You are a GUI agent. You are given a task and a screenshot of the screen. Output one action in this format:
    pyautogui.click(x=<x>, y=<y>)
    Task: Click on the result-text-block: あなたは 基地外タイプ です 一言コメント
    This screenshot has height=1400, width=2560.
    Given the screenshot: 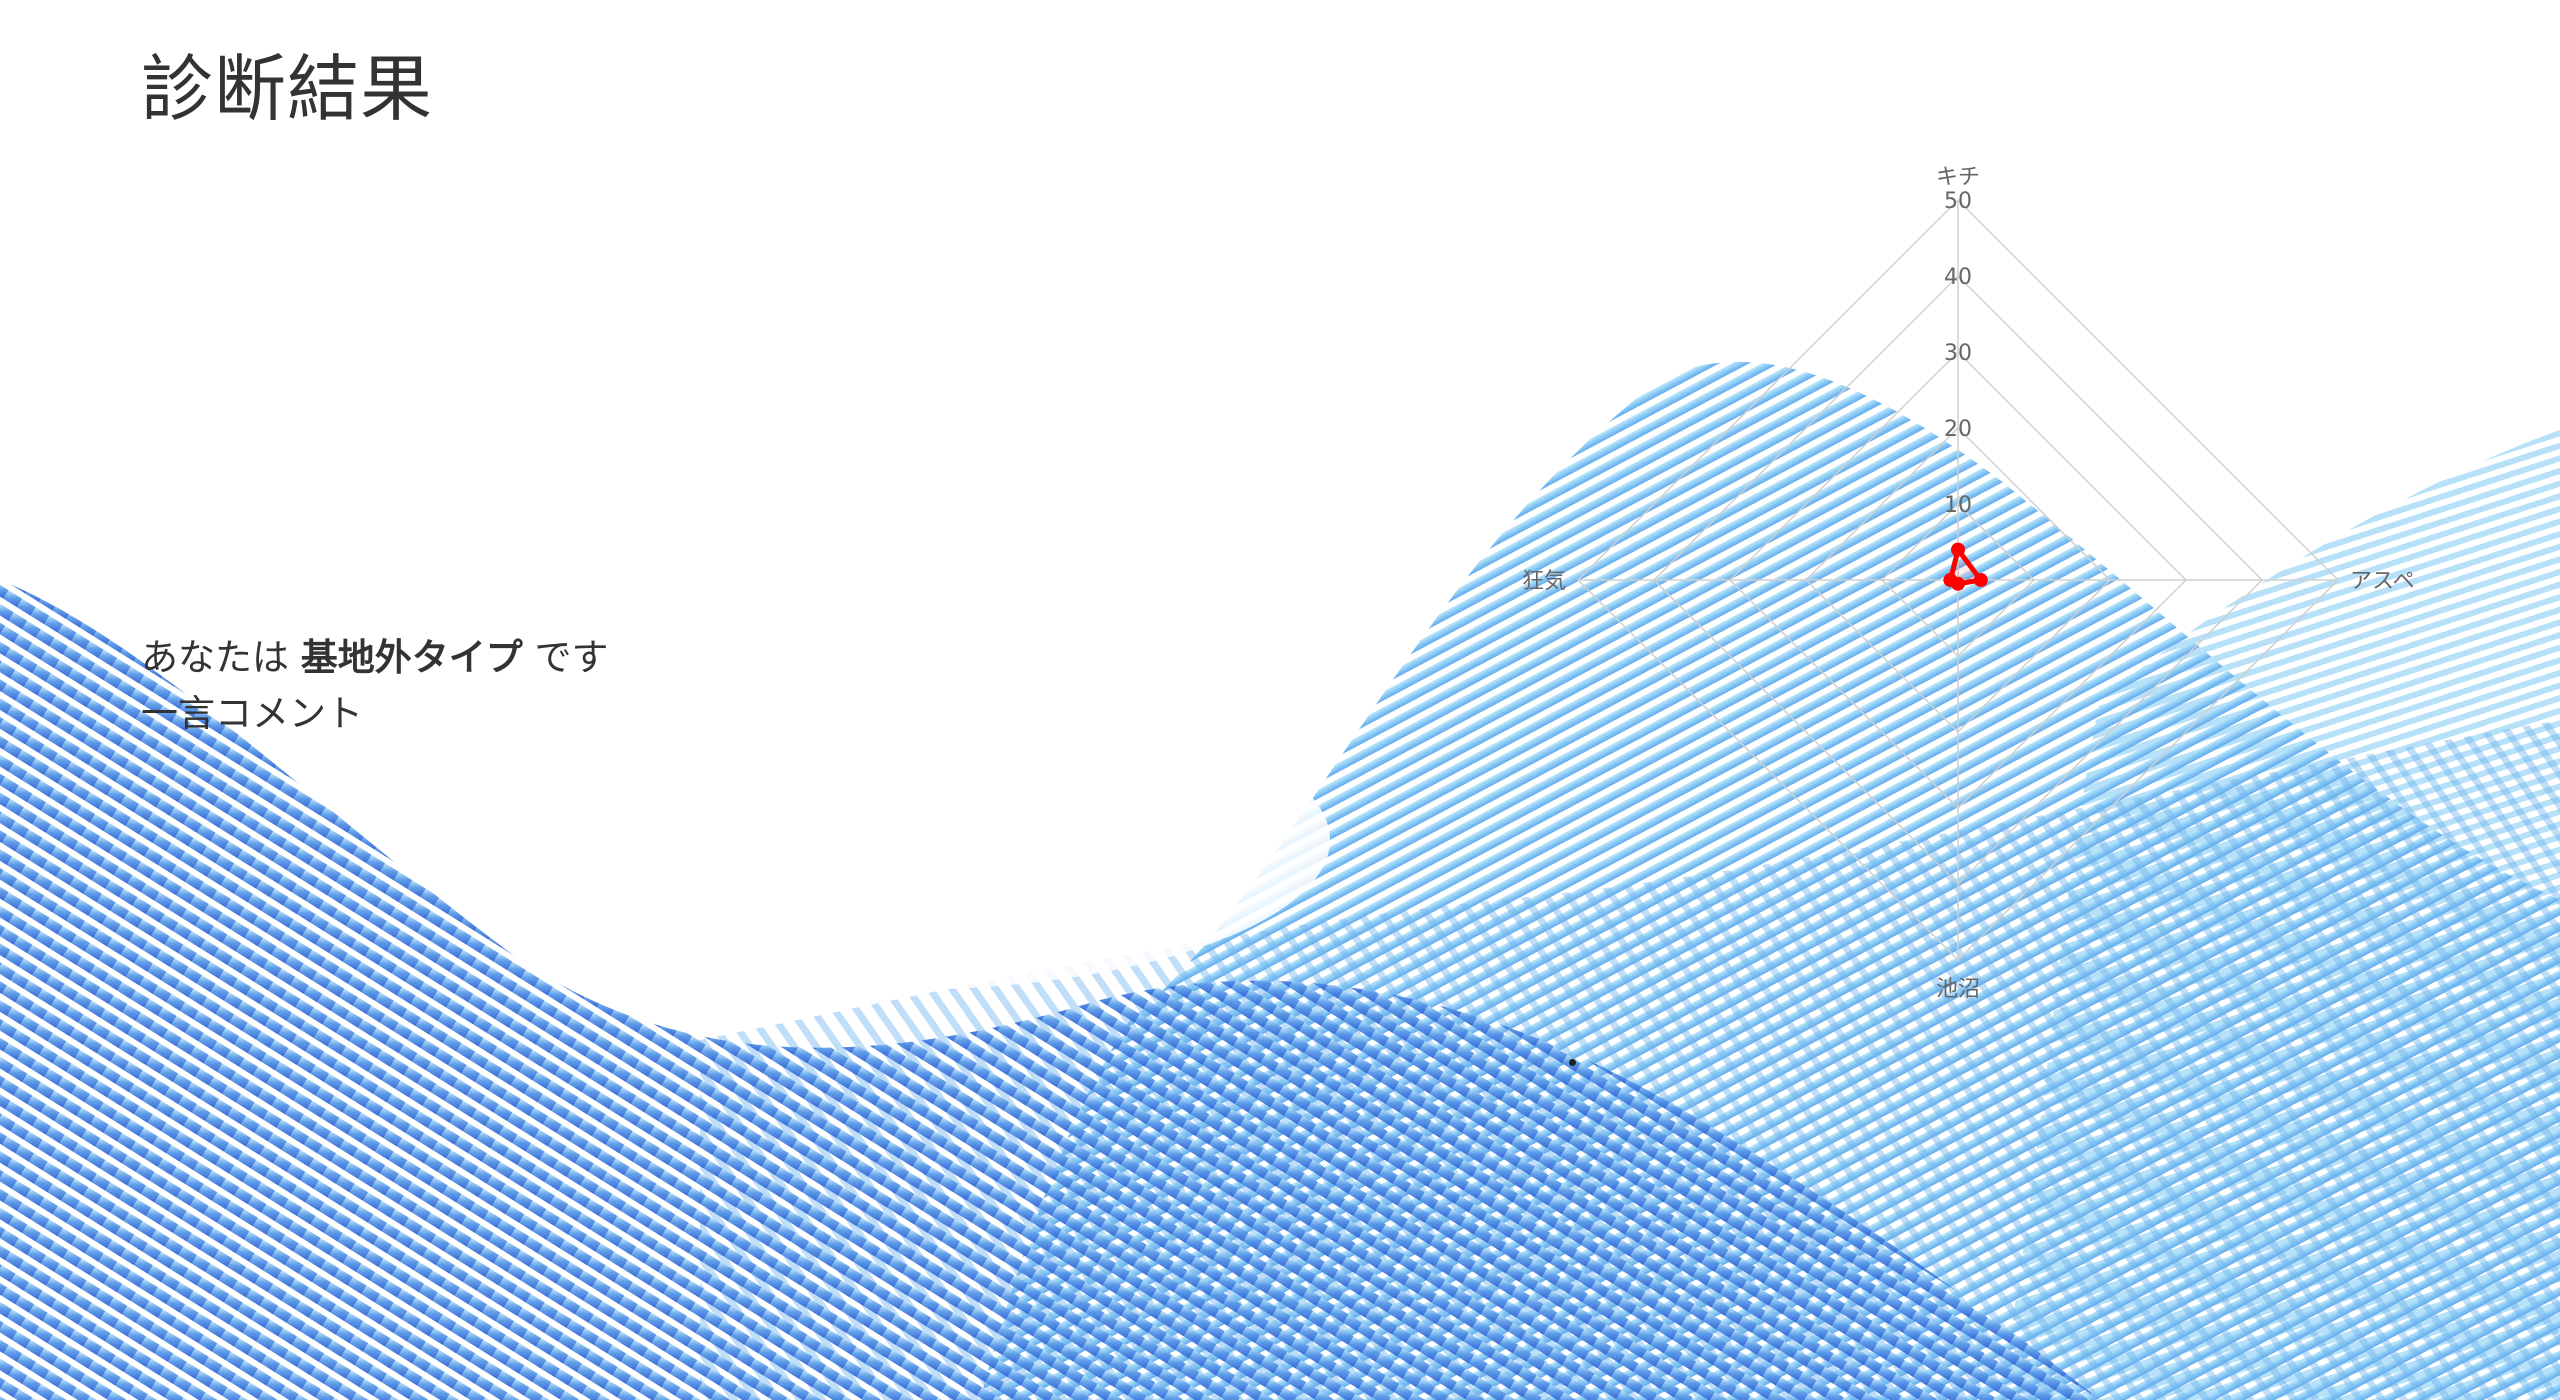 What is the action you would take?
    pyautogui.click(x=375, y=686)
    